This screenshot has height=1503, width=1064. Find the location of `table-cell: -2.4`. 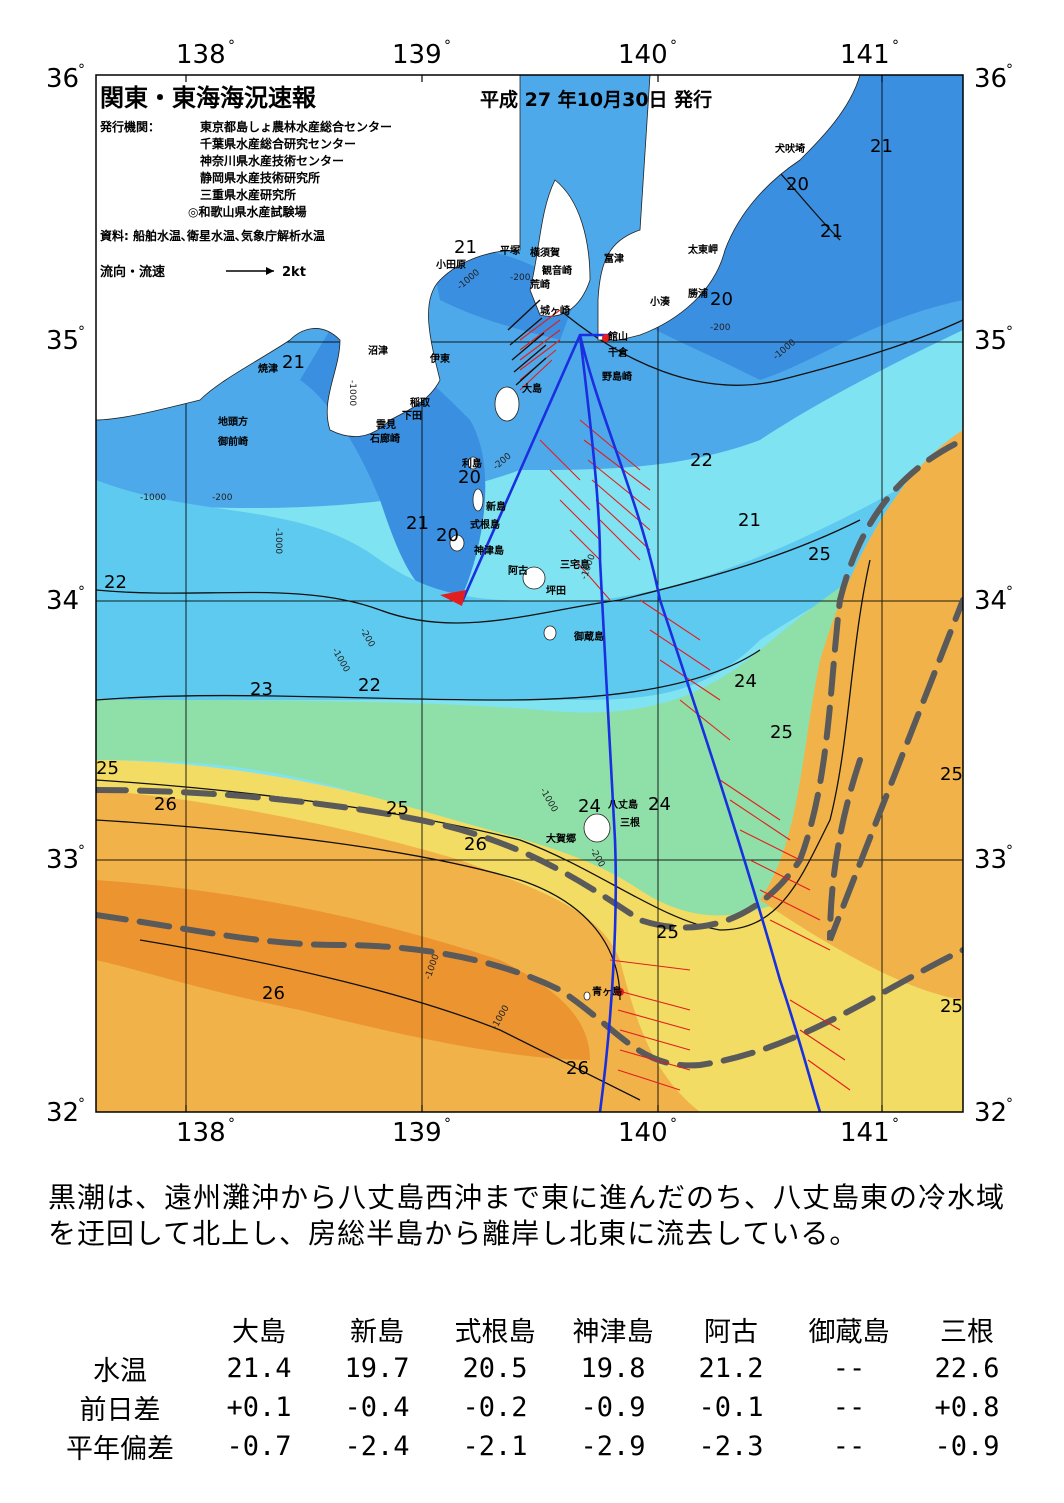

table-cell: -2.4 is located at coordinates (377, 1446).